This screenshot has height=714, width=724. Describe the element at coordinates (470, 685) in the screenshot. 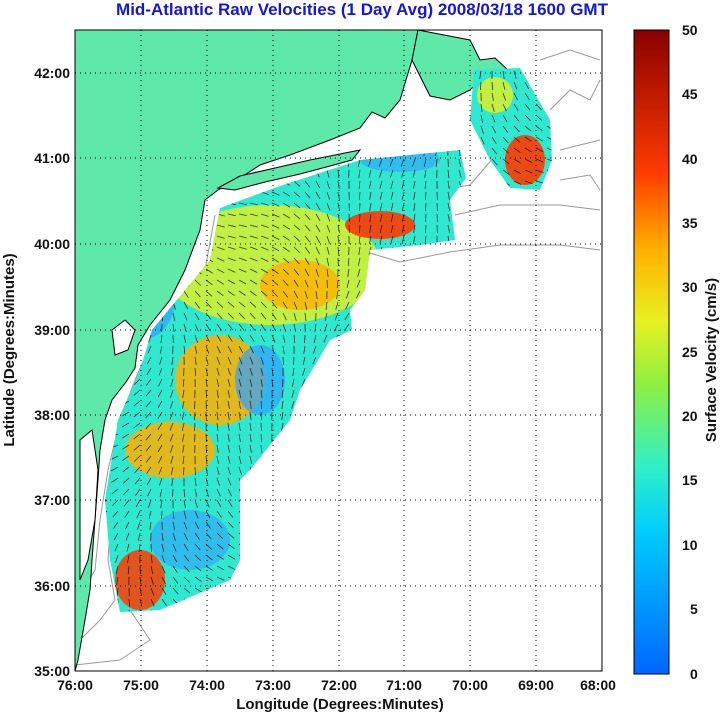

I see `x-tick: 70:00` at that location.